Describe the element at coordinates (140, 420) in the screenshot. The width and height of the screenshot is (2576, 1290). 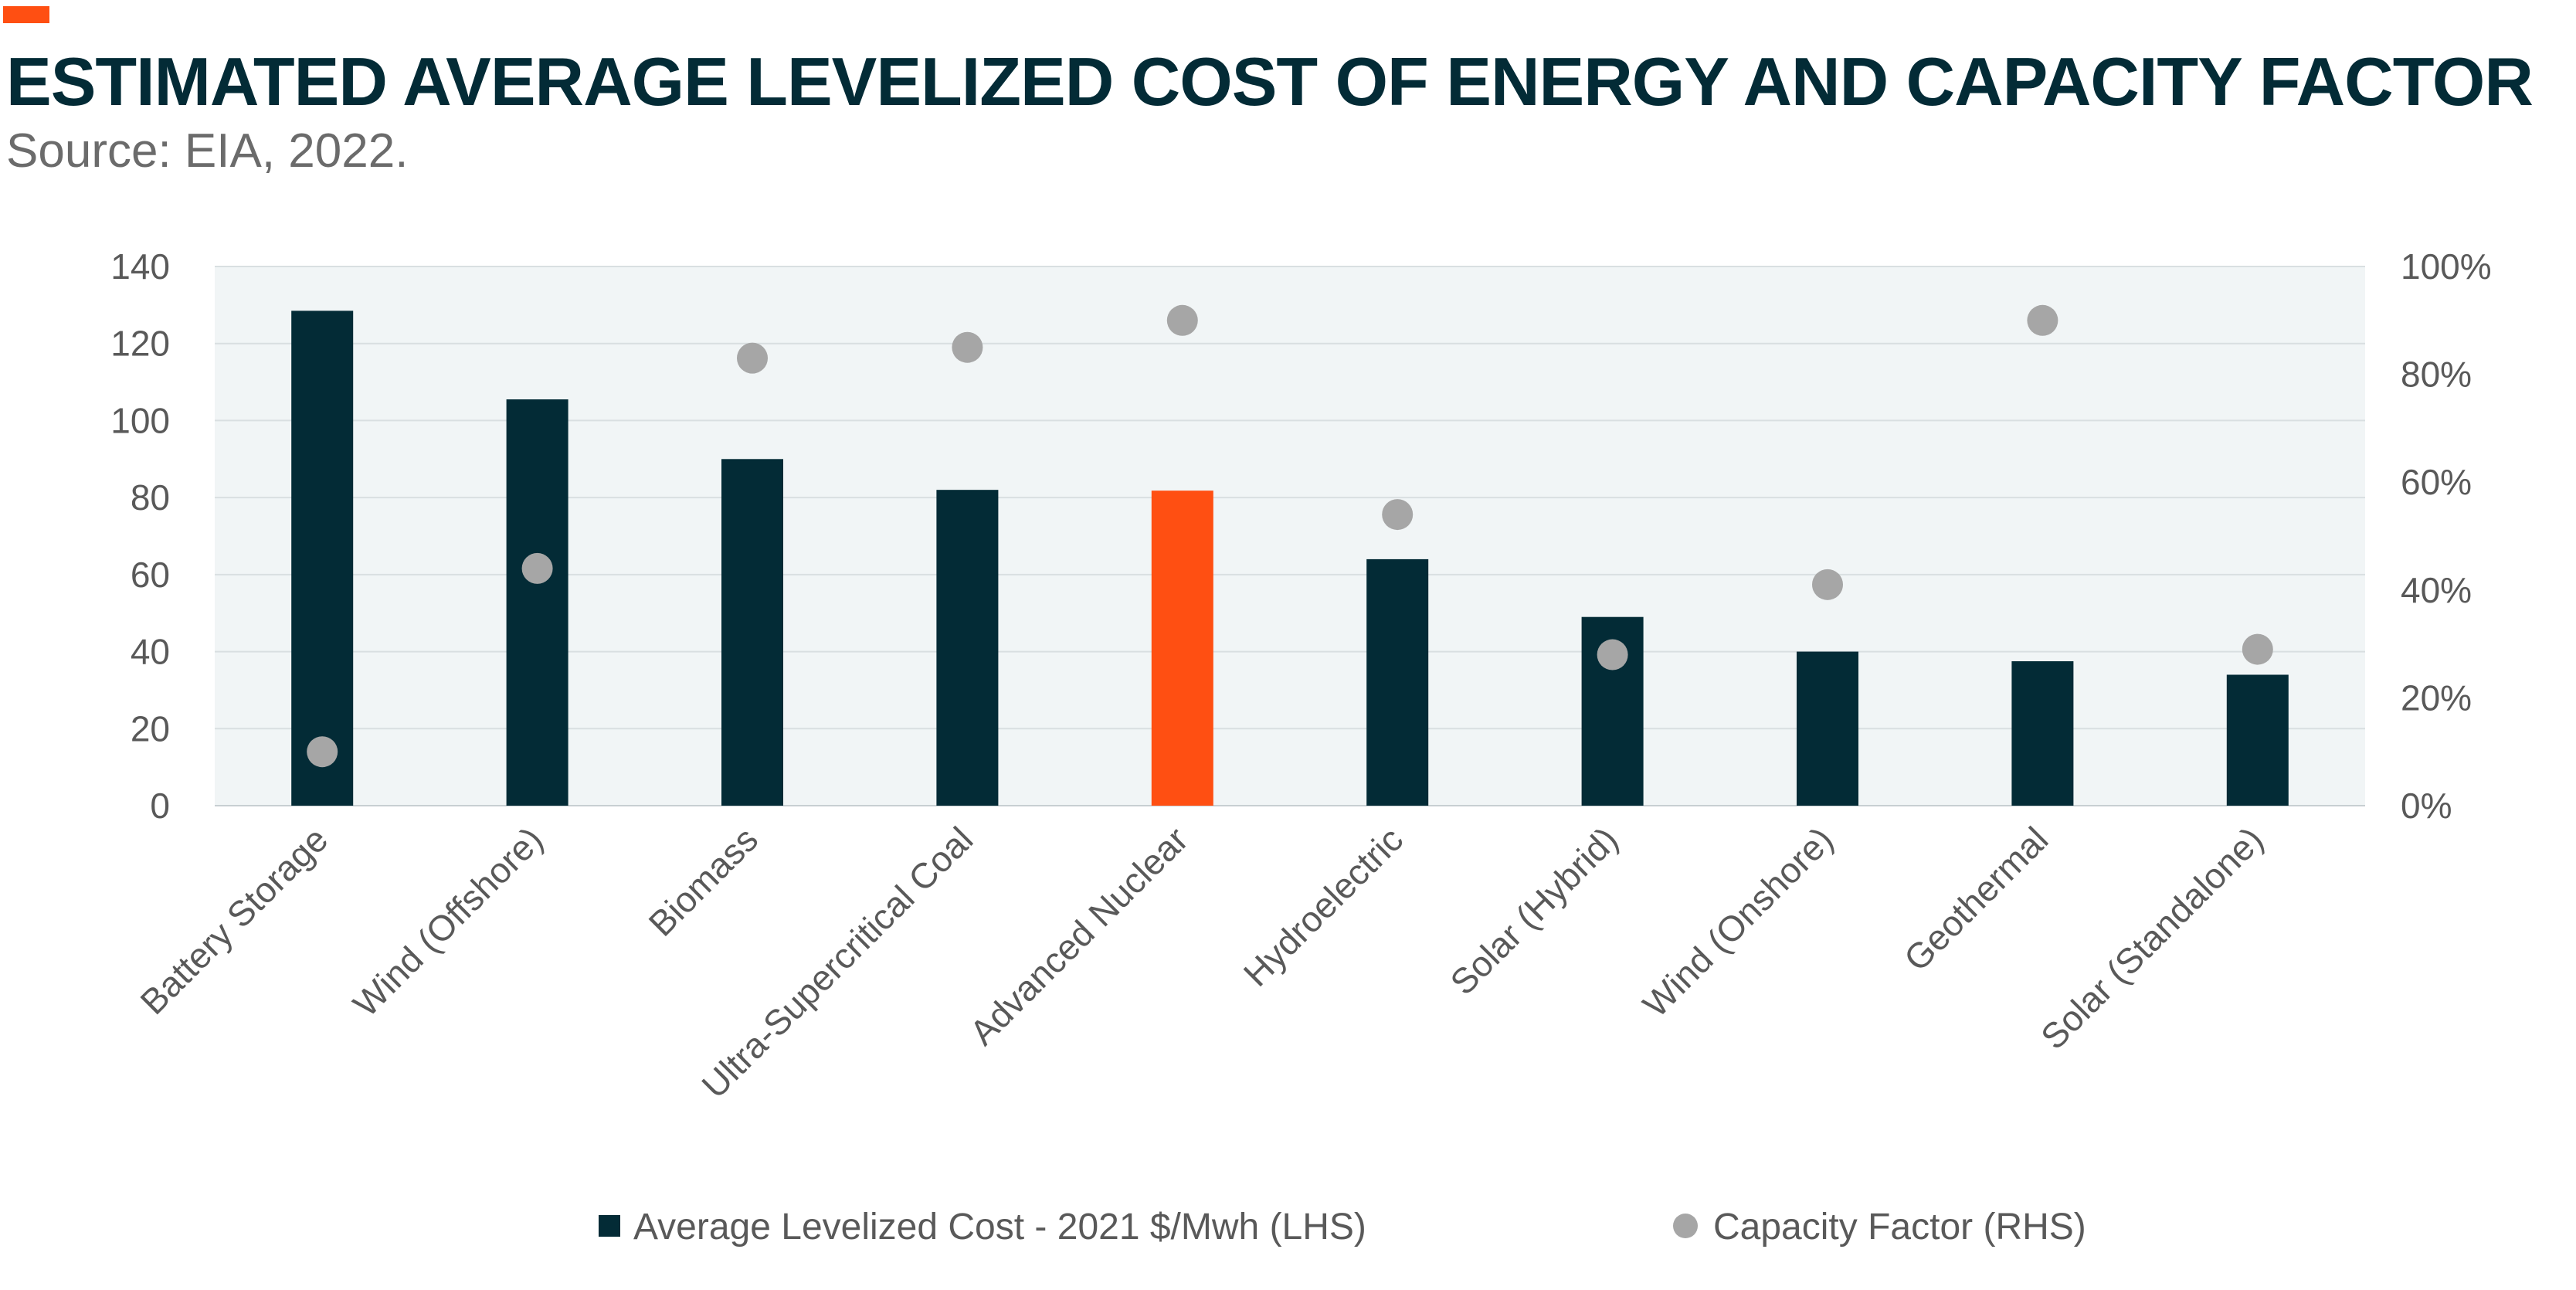
I see `left-tick-label: 100` at that location.